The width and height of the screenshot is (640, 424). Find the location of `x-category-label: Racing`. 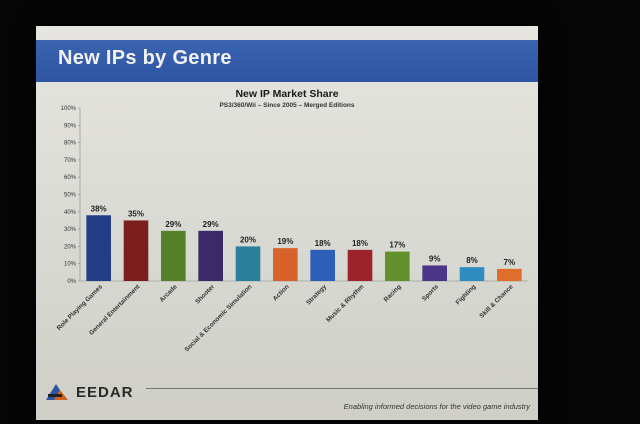

x-category-label: Racing is located at coordinates (393, 293).